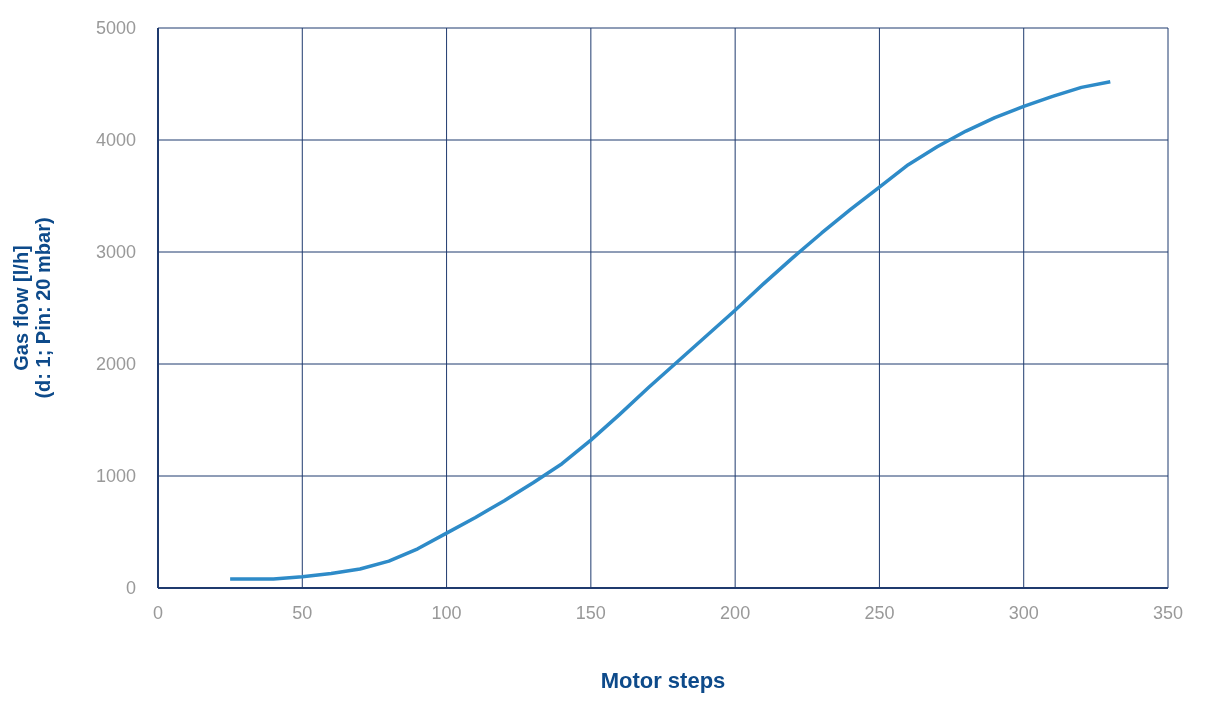 The width and height of the screenshot is (1210, 705). Describe the element at coordinates (446, 612) in the screenshot. I see `x-tick-label: 100` at that location.